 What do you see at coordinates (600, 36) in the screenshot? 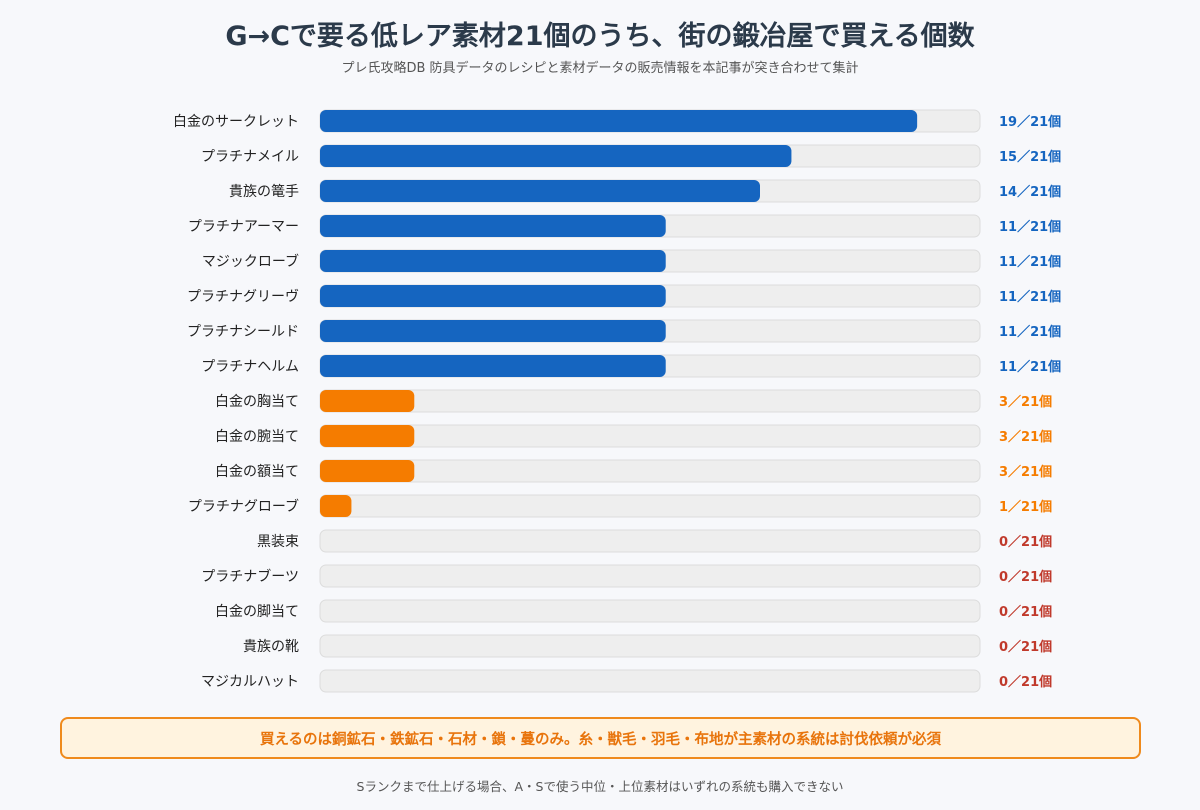
I see `chart-title: G→Cで要る低レア素材21個のうち、街の鍛冶屋で買える個数` at bounding box center [600, 36].